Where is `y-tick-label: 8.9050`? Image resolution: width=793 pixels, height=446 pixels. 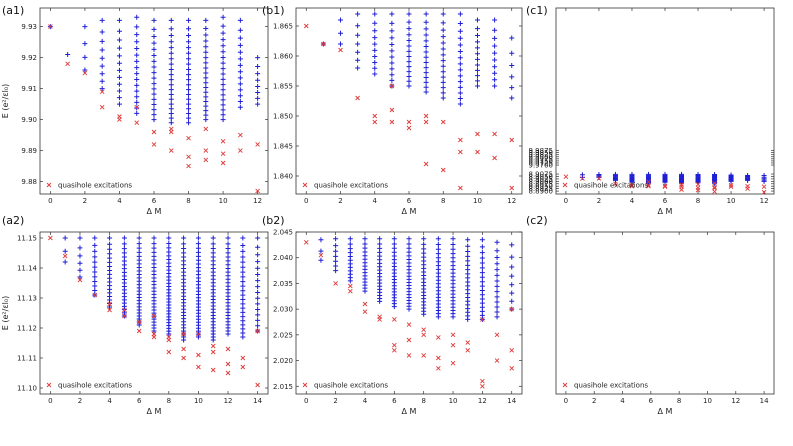 y-tick-label: 8.9050 is located at coordinates (541, 177).